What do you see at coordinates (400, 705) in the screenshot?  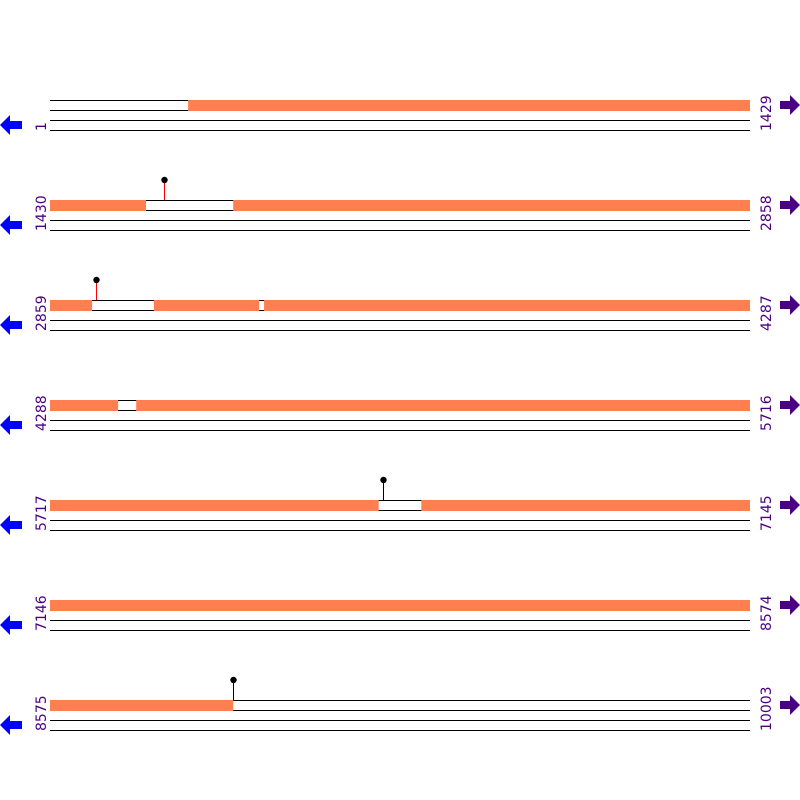 I see `track-row: 8575 10003` at bounding box center [400, 705].